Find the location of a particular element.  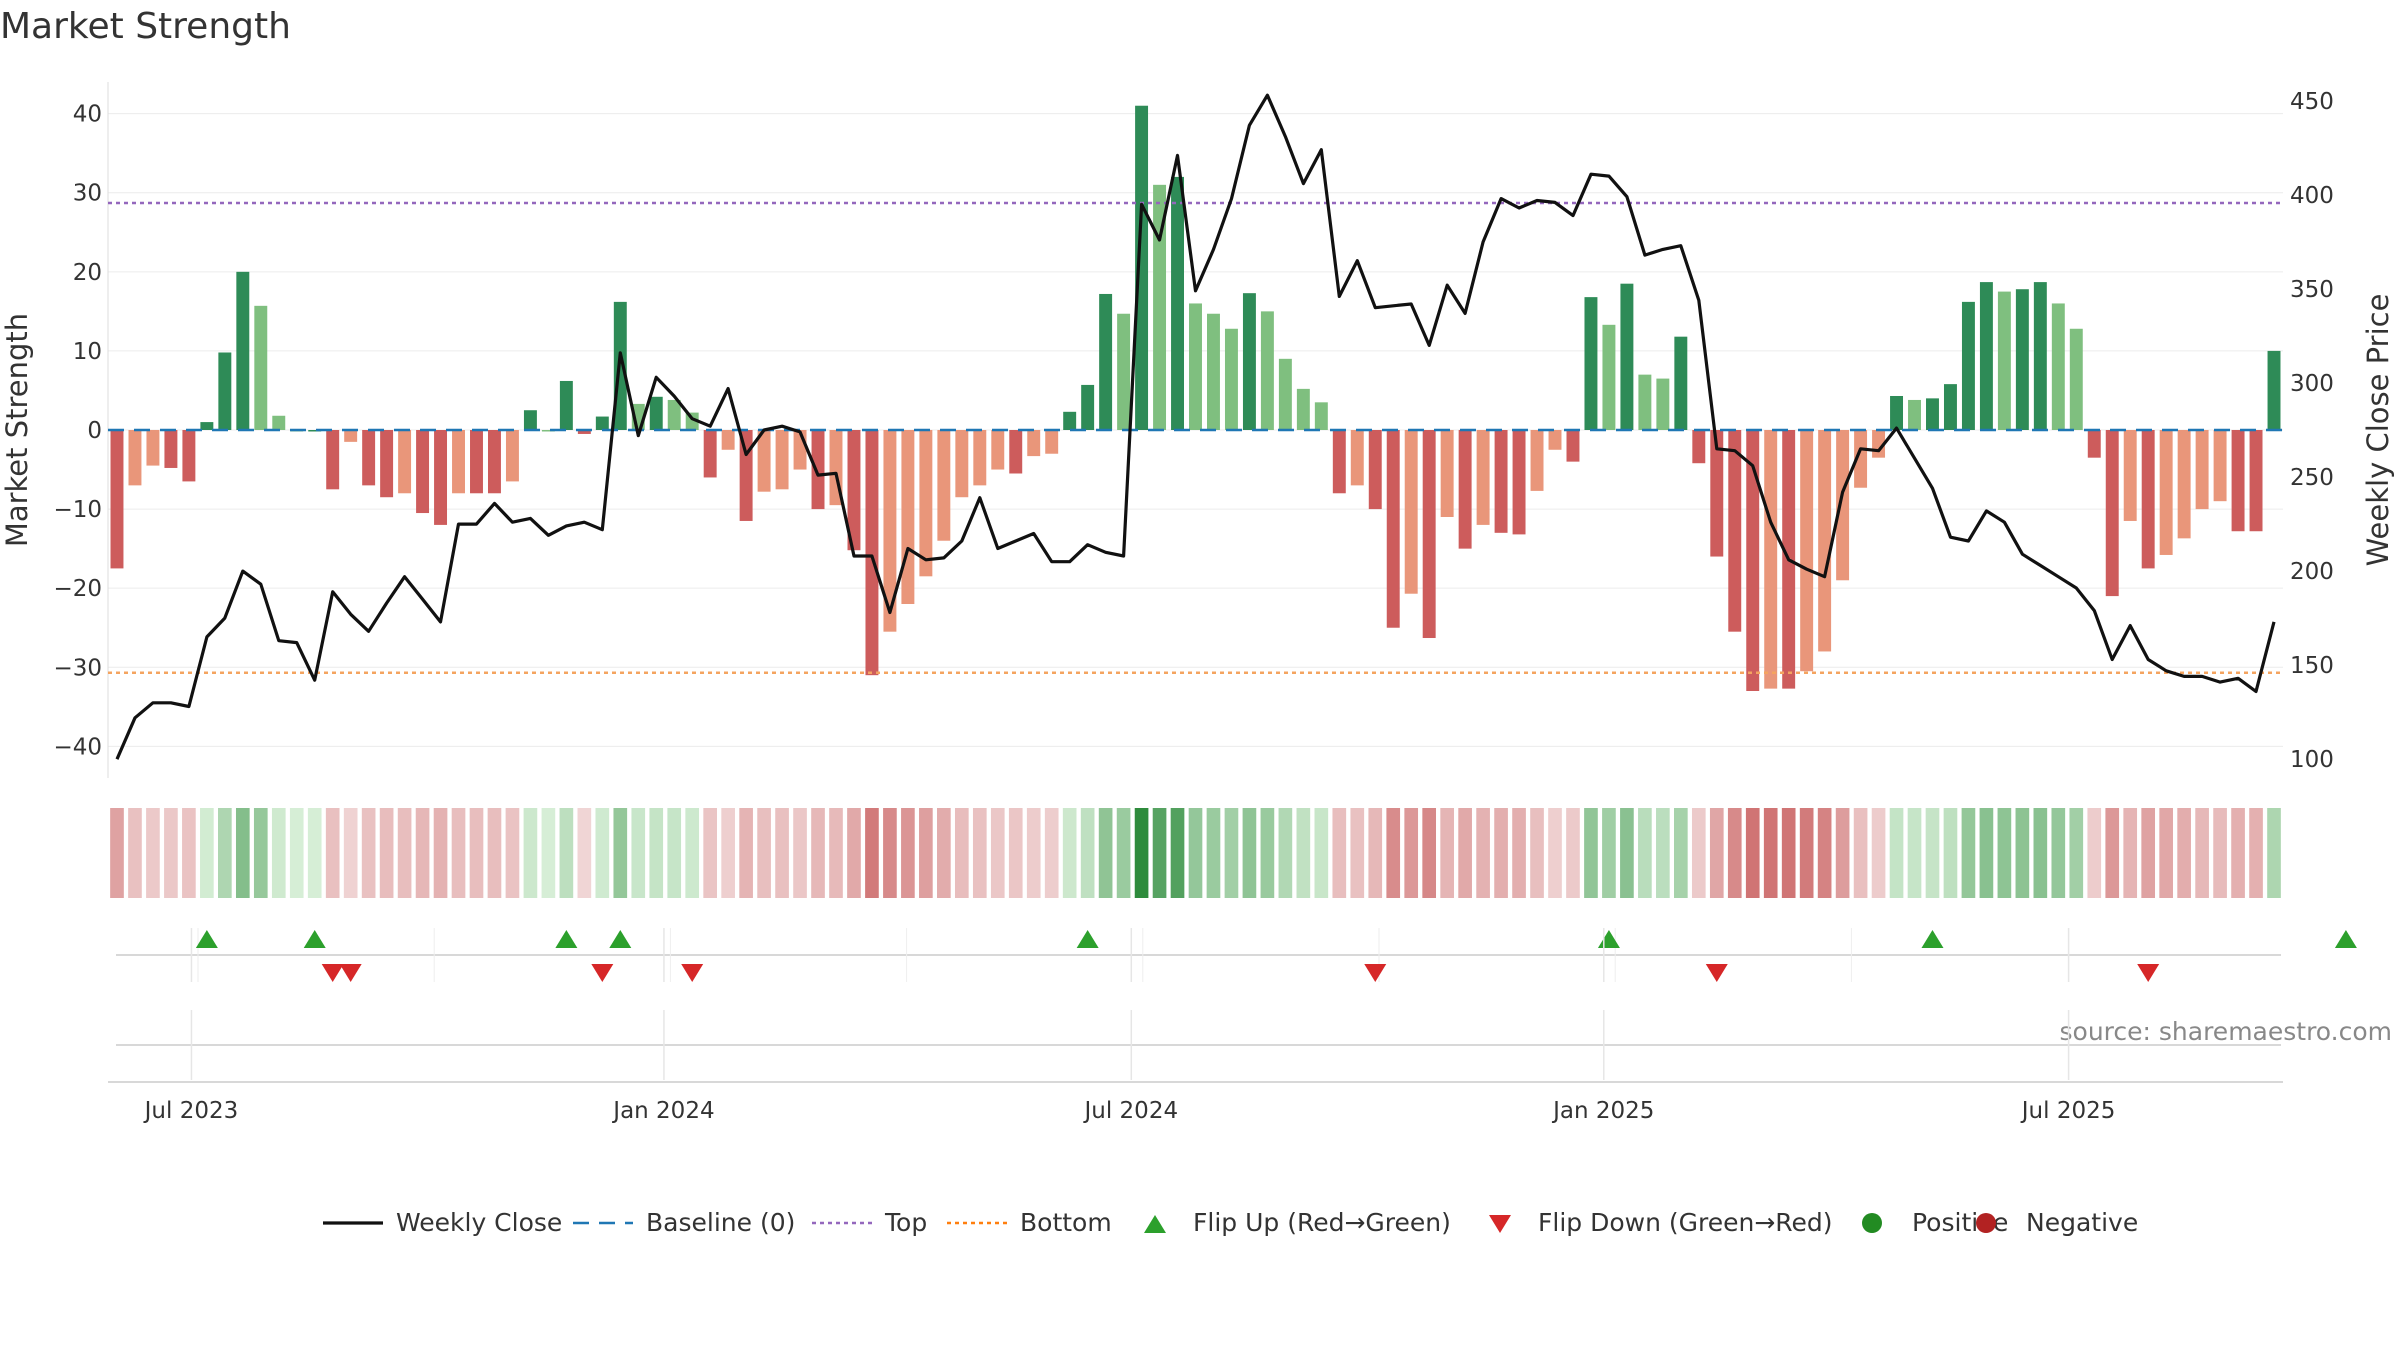

right-tick-label: 400 is located at coordinates (2312, 196).